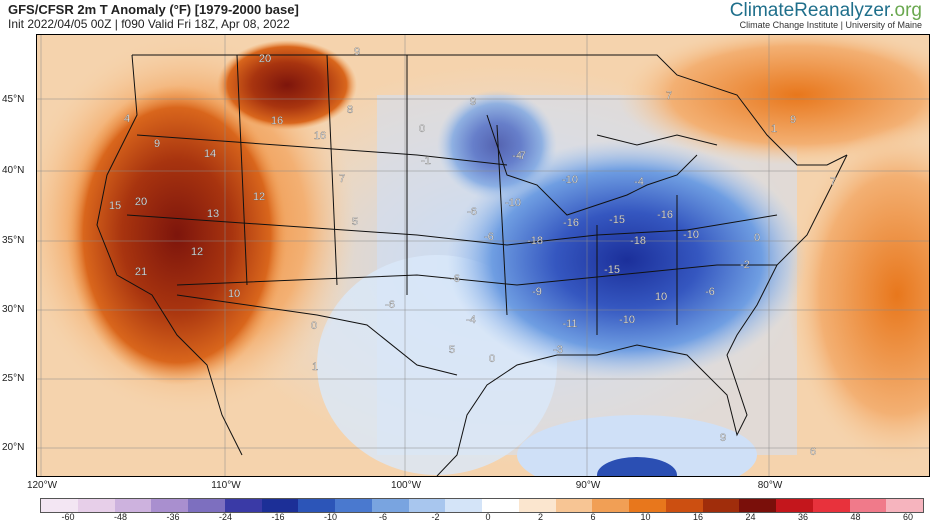 This screenshot has width=932, height=524. What do you see at coordinates (750, 517) in the screenshot?
I see `colorbar-tick-label: 24` at bounding box center [750, 517].